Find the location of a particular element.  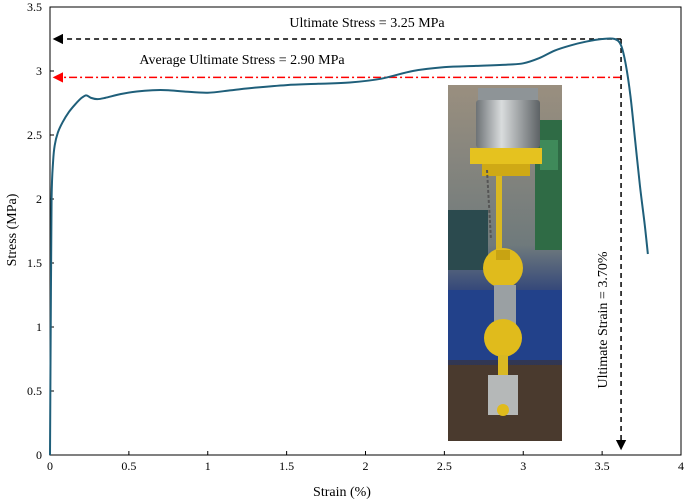

y-tick-label: 2 is located at coordinates (39, 199).